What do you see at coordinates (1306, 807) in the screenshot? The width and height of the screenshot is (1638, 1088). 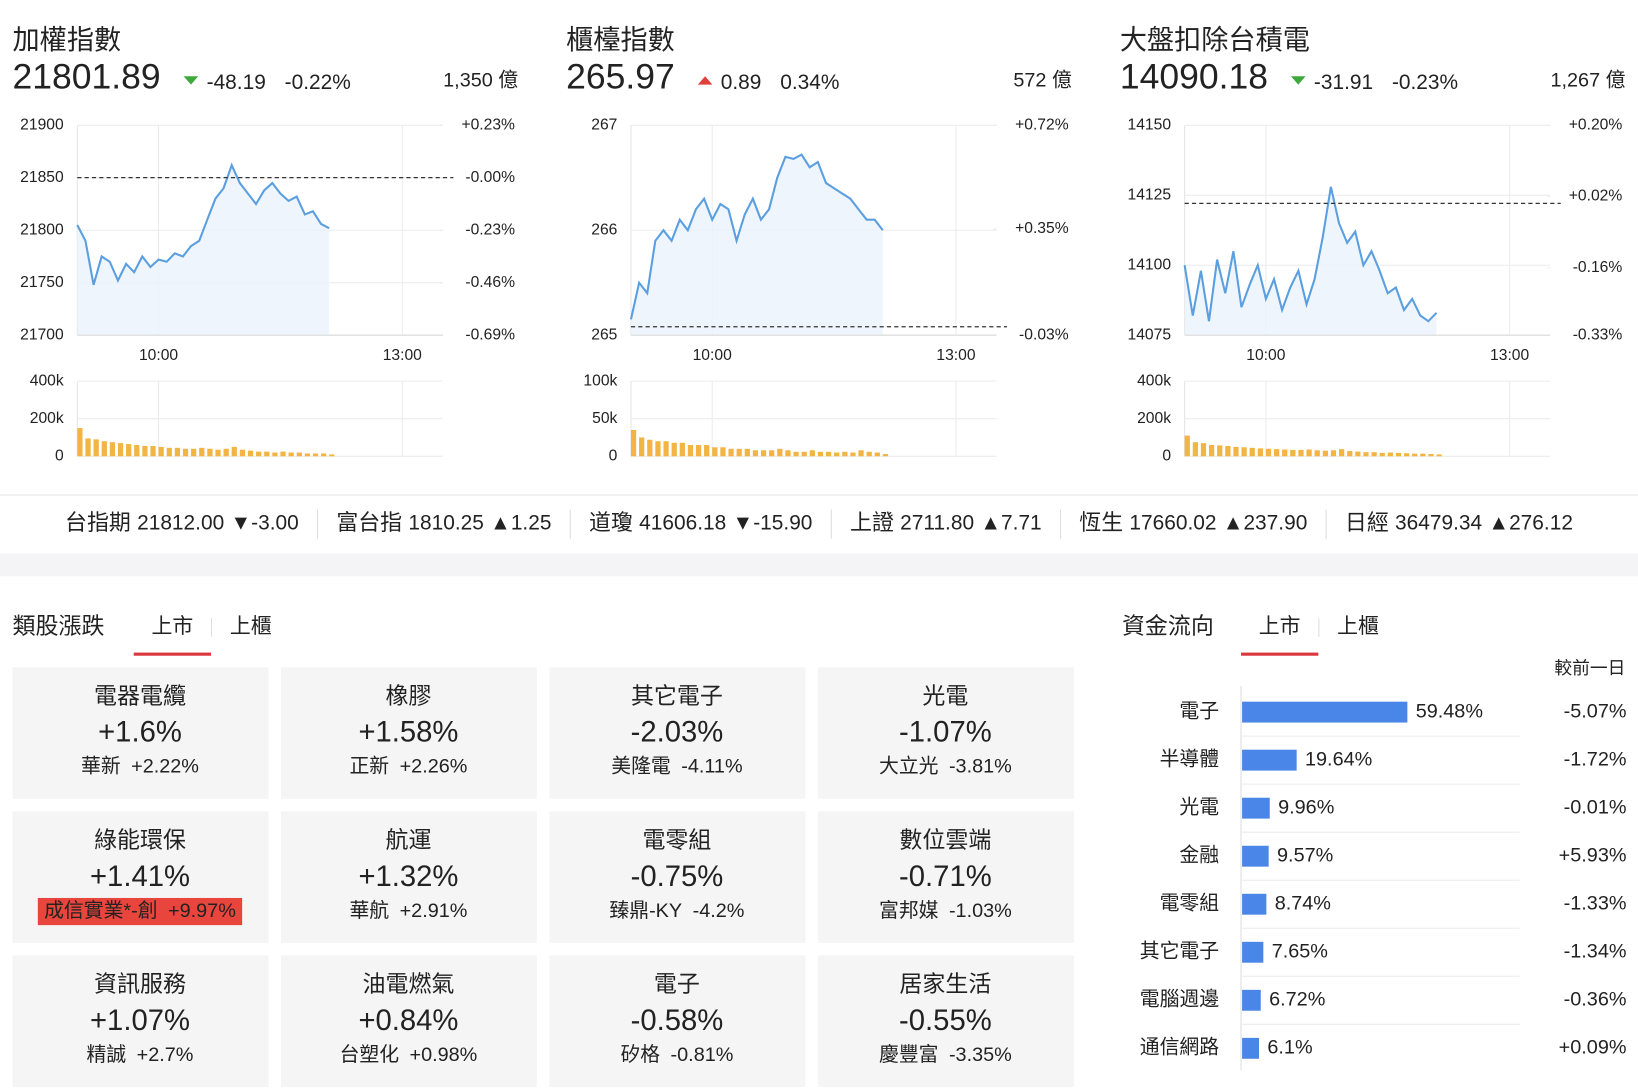 I see `flow-value-label: 9.96%` at bounding box center [1306, 807].